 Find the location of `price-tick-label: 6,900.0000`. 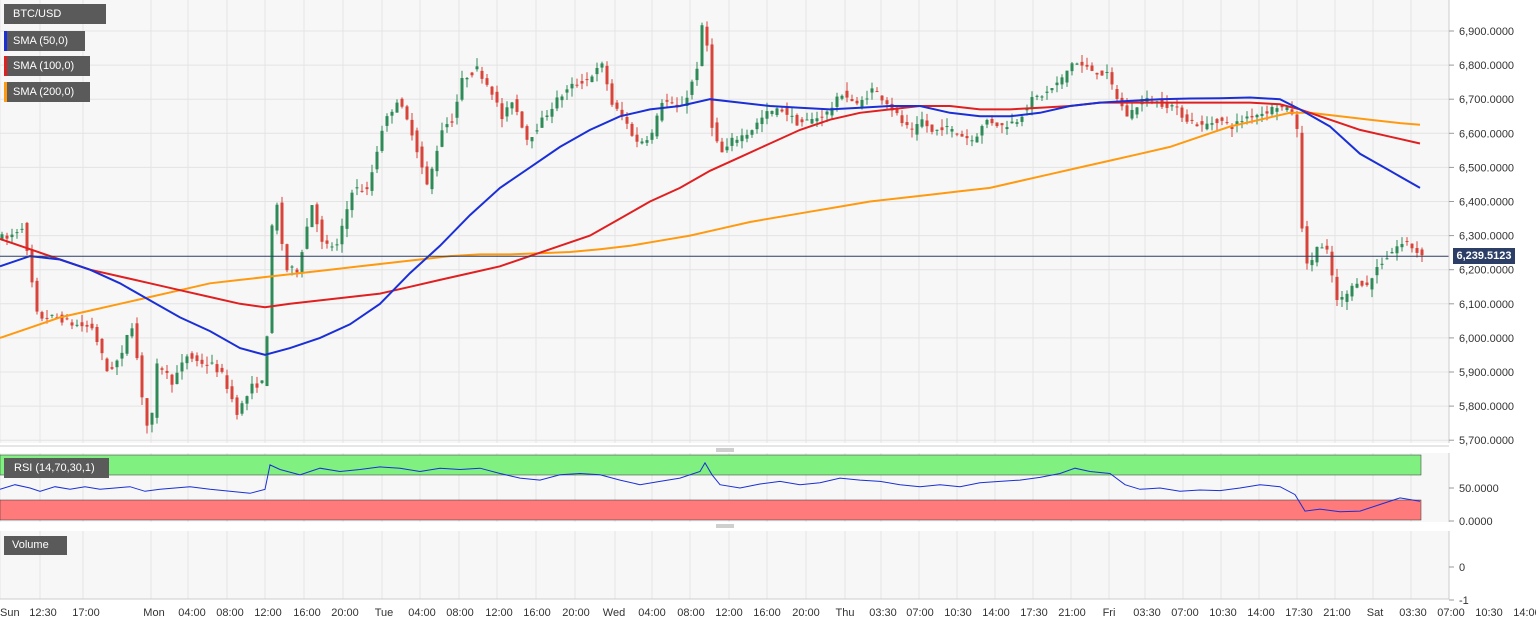

price-tick-label: 6,900.0000 is located at coordinates (1486, 32).